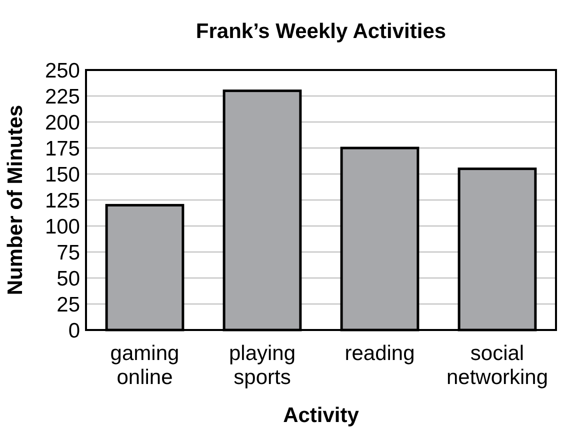  What do you see at coordinates (321, 415) in the screenshot?
I see `x-axis-title: Activity` at bounding box center [321, 415].